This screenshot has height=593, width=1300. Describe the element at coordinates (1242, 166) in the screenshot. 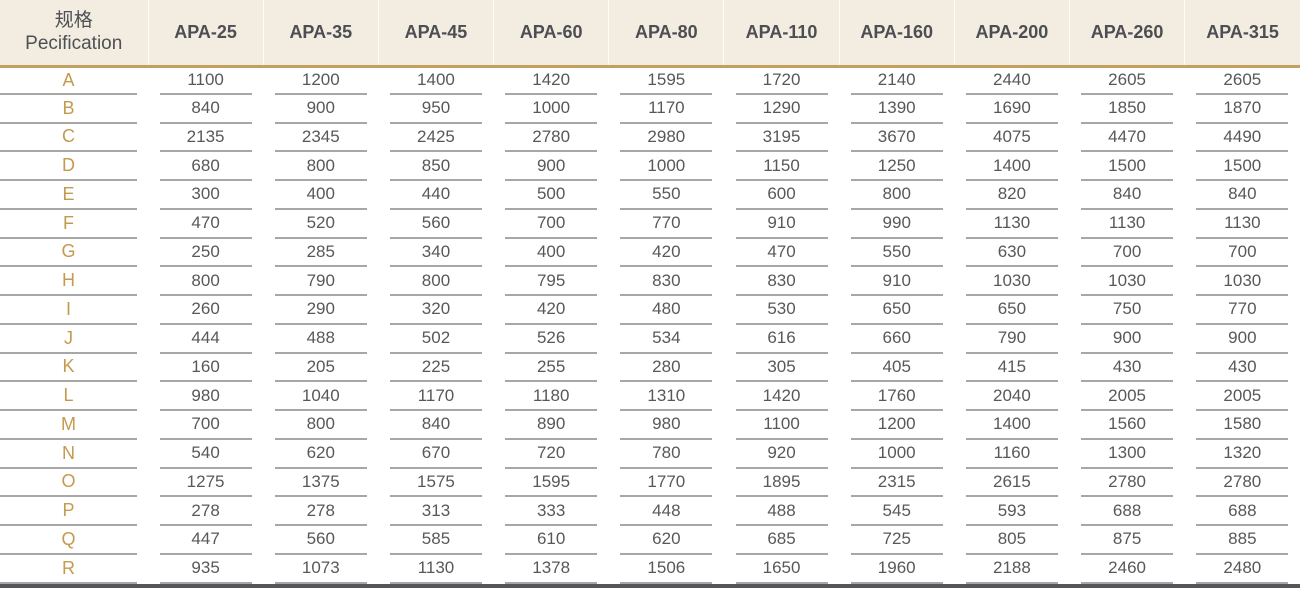

I see `cell-value: 1500` at that location.